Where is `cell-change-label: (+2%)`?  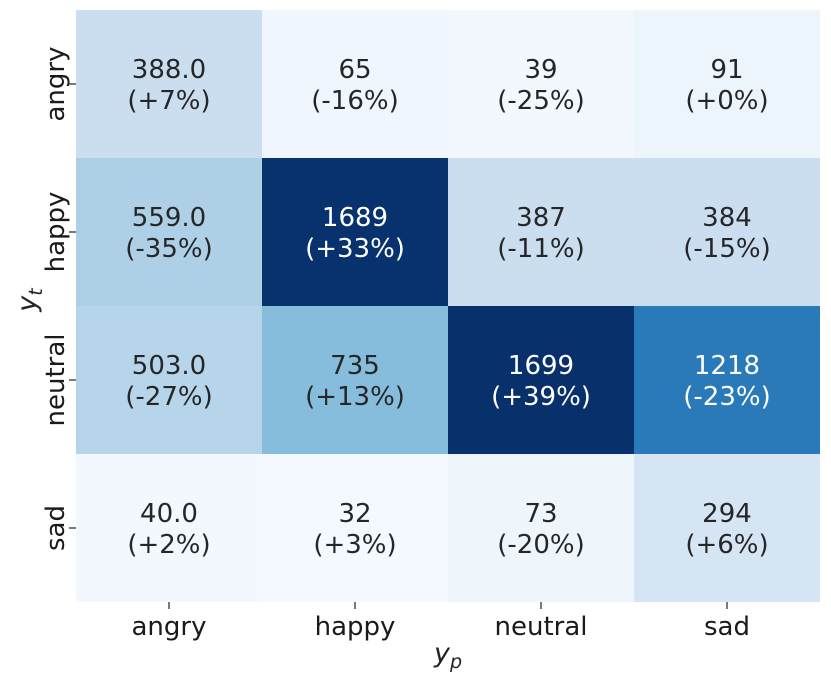 cell-change-label: (+2%) is located at coordinates (168, 545).